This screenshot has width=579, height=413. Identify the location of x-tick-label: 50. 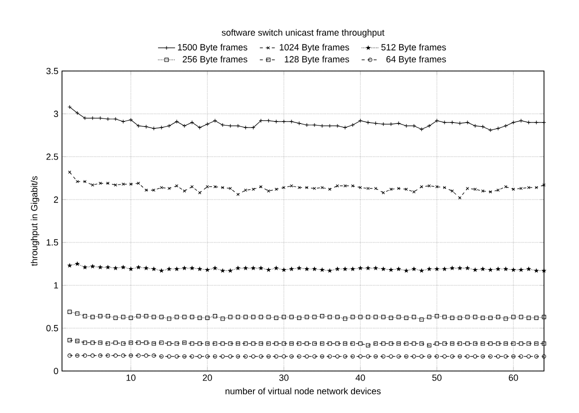
(437, 377).